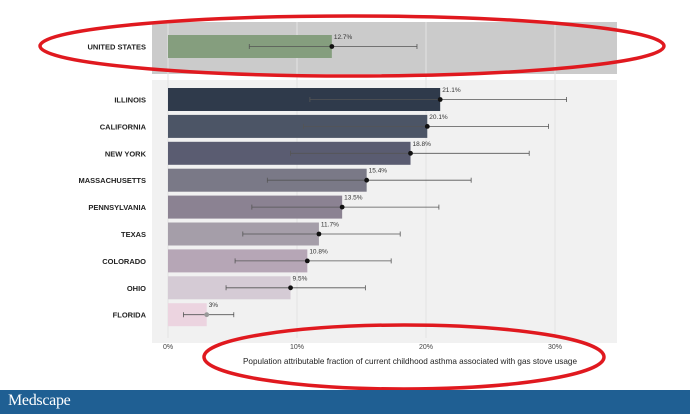  Describe the element at coordinates (136, 288) in the screenshot. I see `category-label: OHIO` at that location.